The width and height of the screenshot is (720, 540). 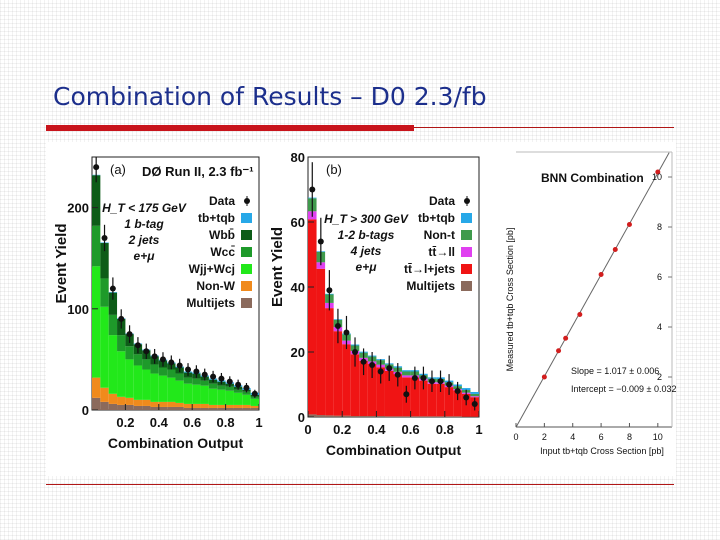 What do you see at coordinates (366, 235) in the screenshot?
I see `selection-text: 1-2 b-tags` at bounding box center [366, 235].